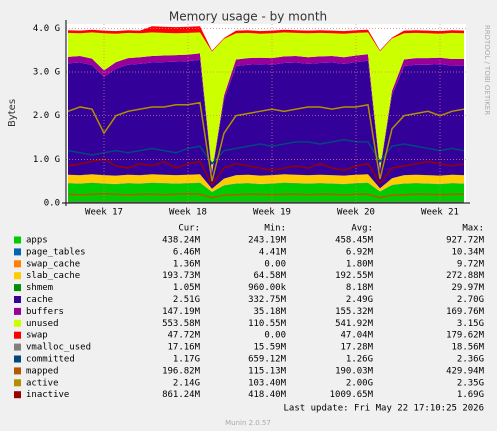 This screenshot has width=497, height=431. I want to click on legend-label: inactive, so click(47, 395).